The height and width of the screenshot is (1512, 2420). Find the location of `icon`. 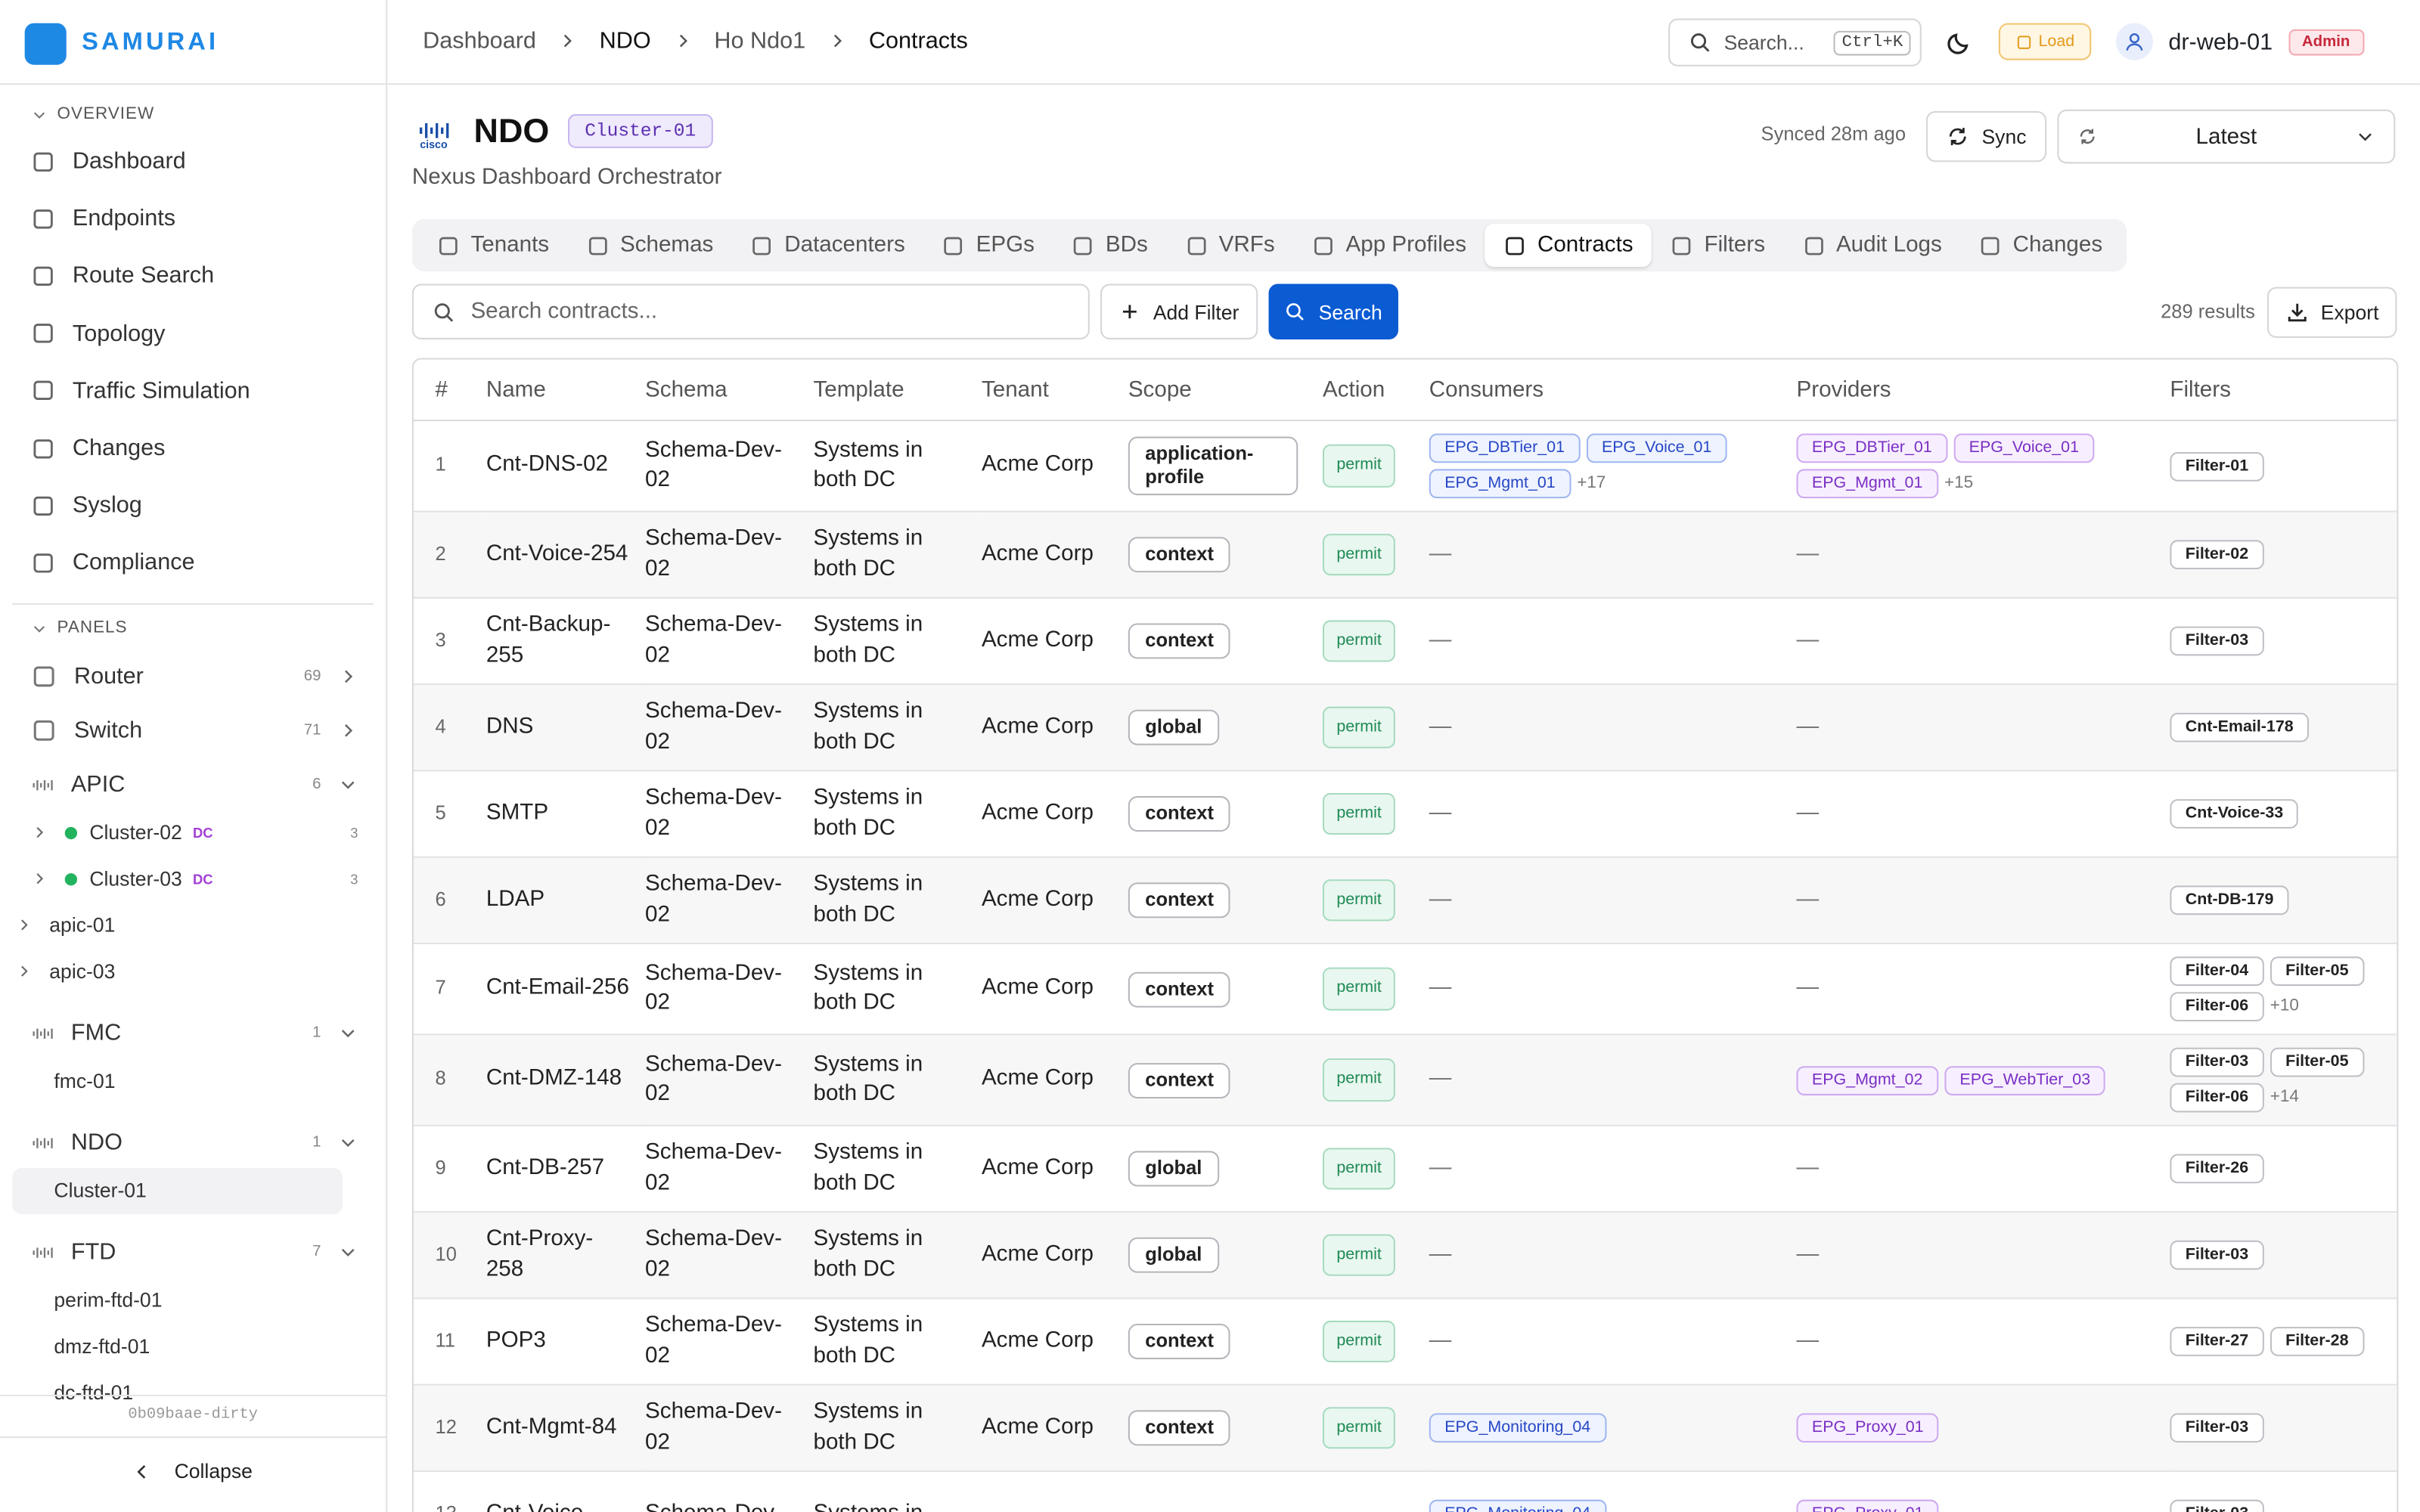

icon is located at coordinates (43, 730).